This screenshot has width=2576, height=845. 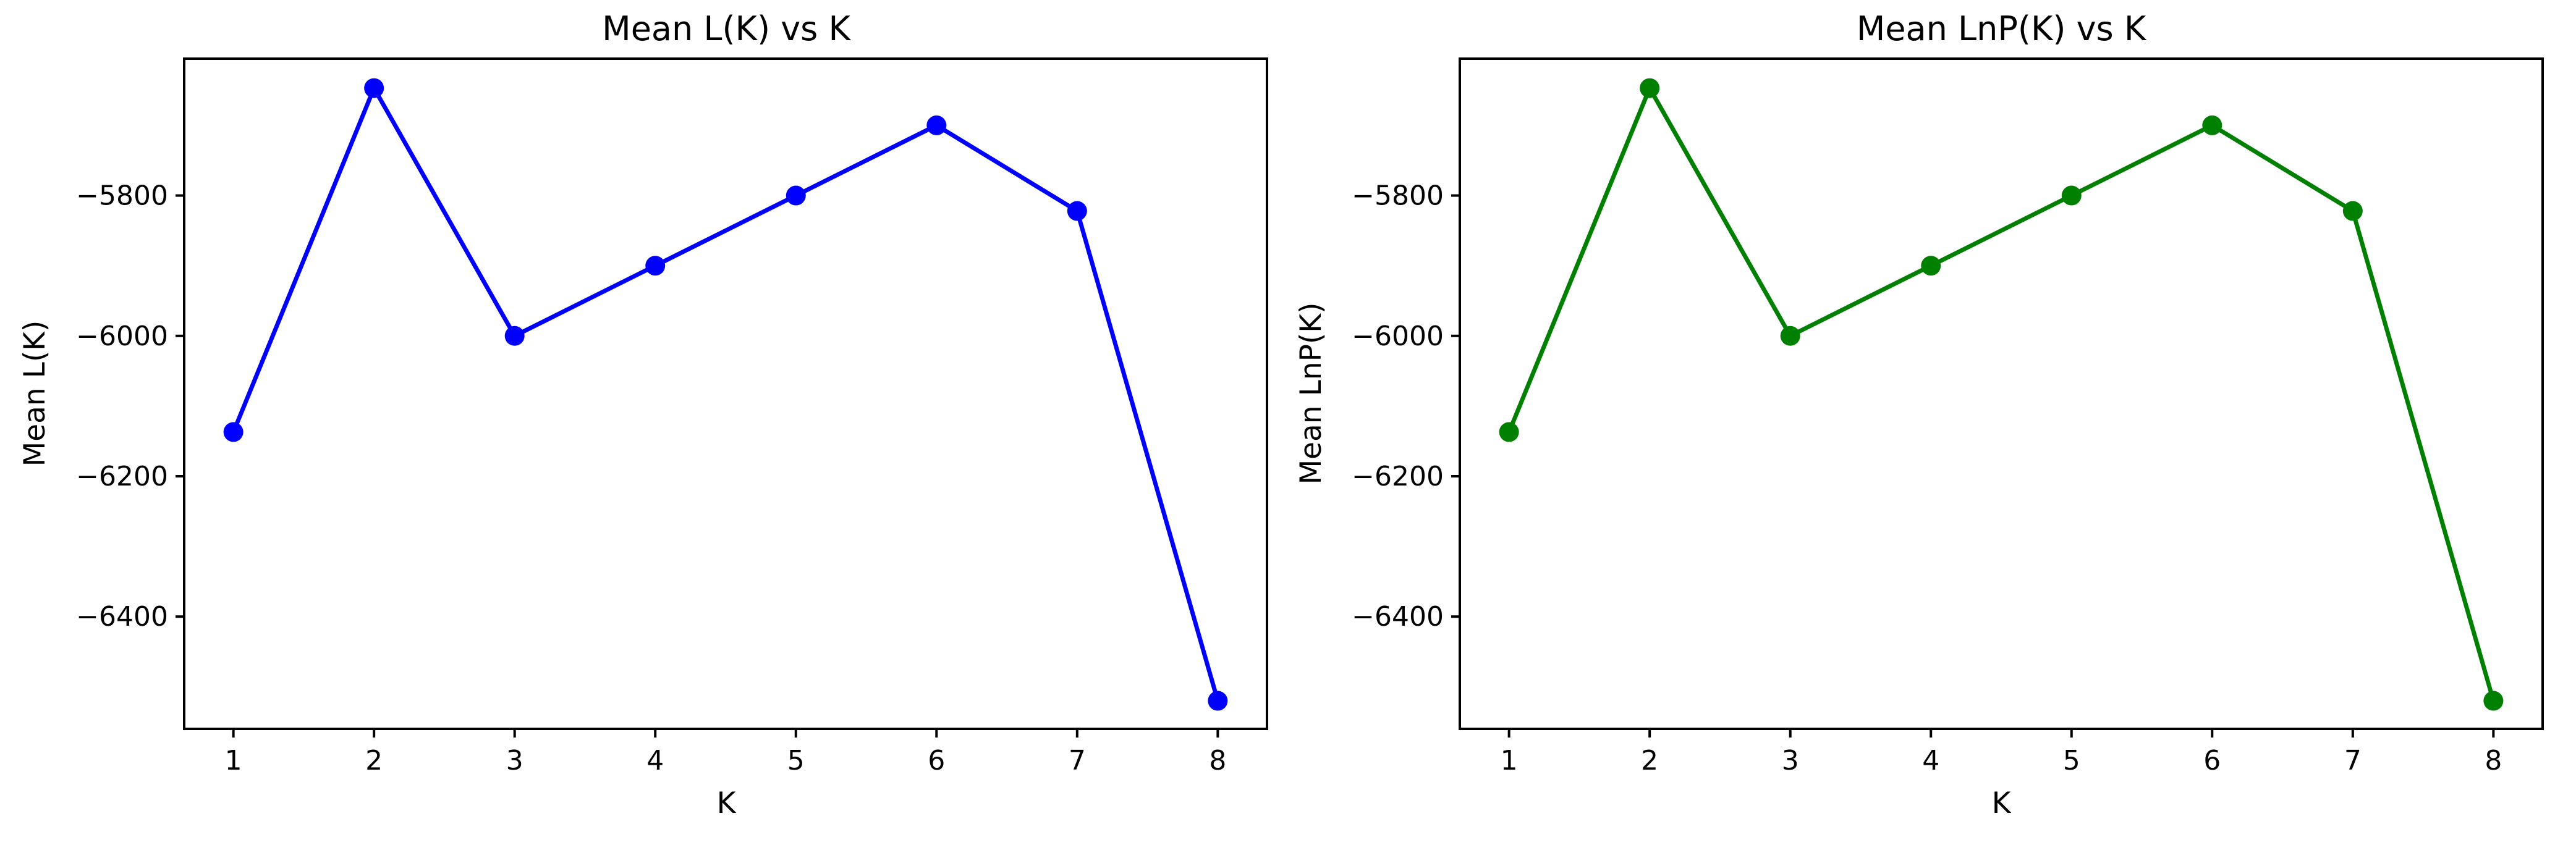 I want to click on y-axis-label: Mean L(K), so click(x=35, y=394).